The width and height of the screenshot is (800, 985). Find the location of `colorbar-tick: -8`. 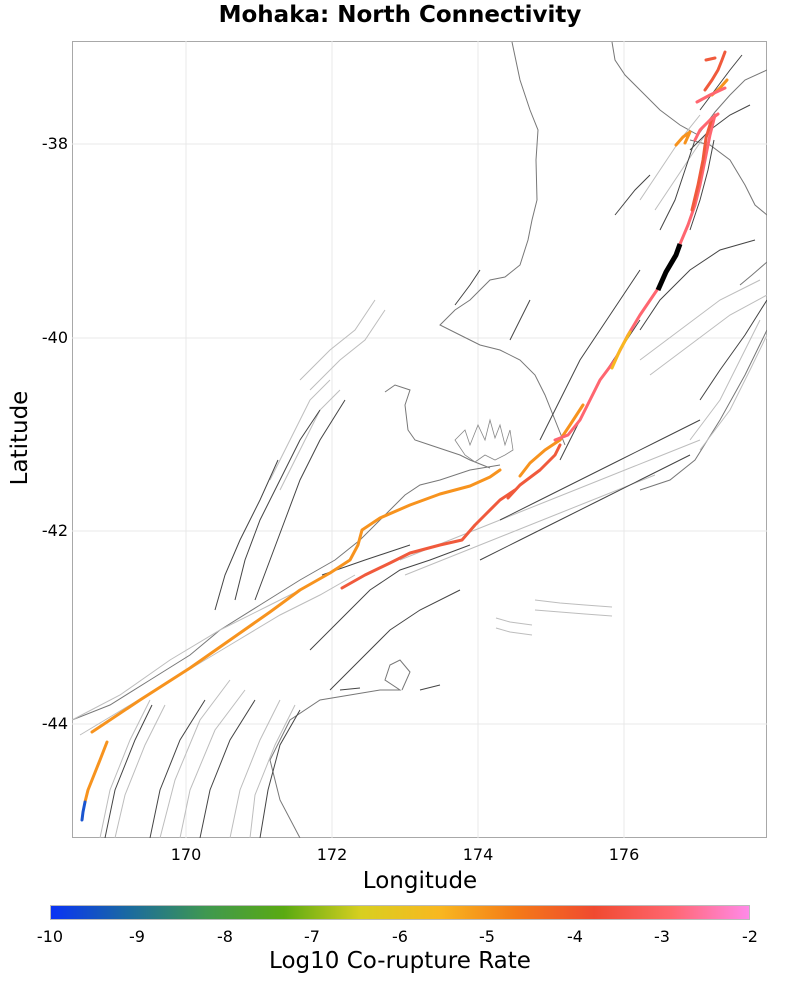

colorbar-tick: -8 is located at coordinates (225, 936).